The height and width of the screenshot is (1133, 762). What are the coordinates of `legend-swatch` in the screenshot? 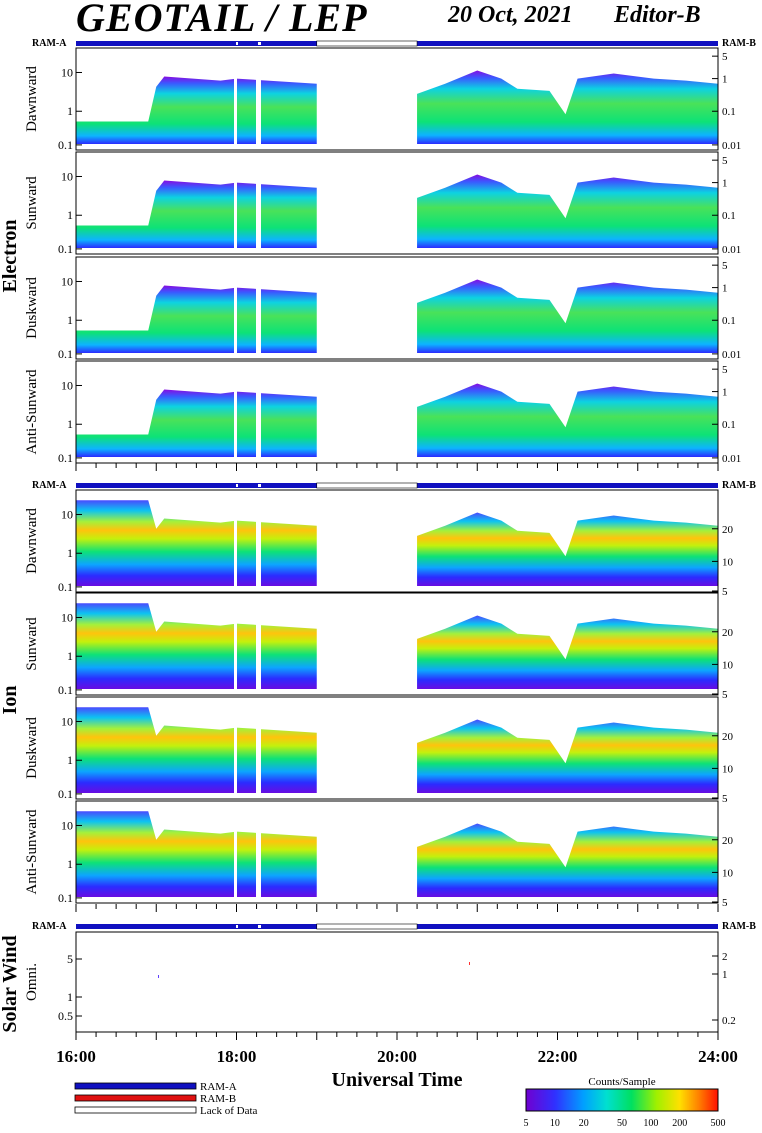 It's located at (135, 1098).